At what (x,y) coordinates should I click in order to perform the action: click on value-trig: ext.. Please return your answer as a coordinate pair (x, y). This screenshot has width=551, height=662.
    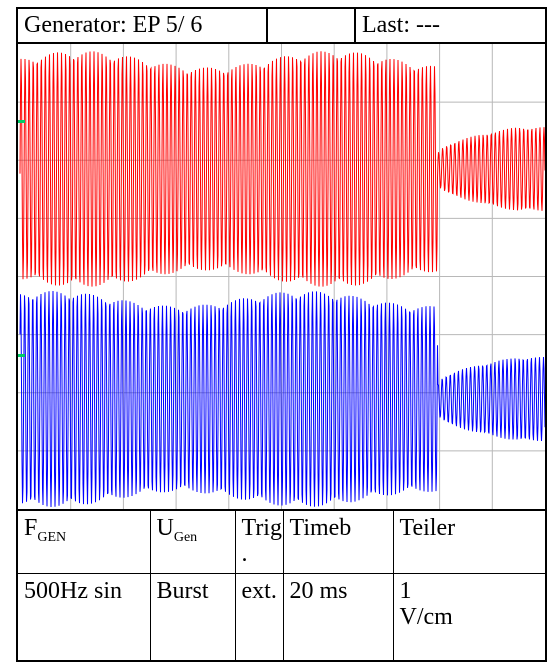
    Looking at the image, I should click on (259, 616).